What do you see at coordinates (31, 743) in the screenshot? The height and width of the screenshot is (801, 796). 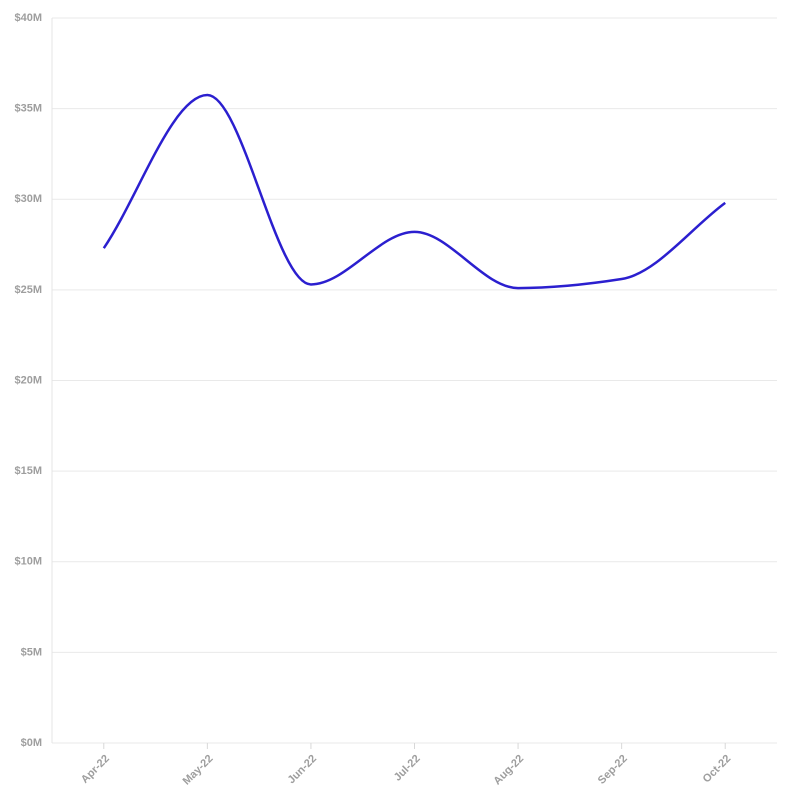 I see `y-tick-label: $0M` at bounding box center [31, 743].